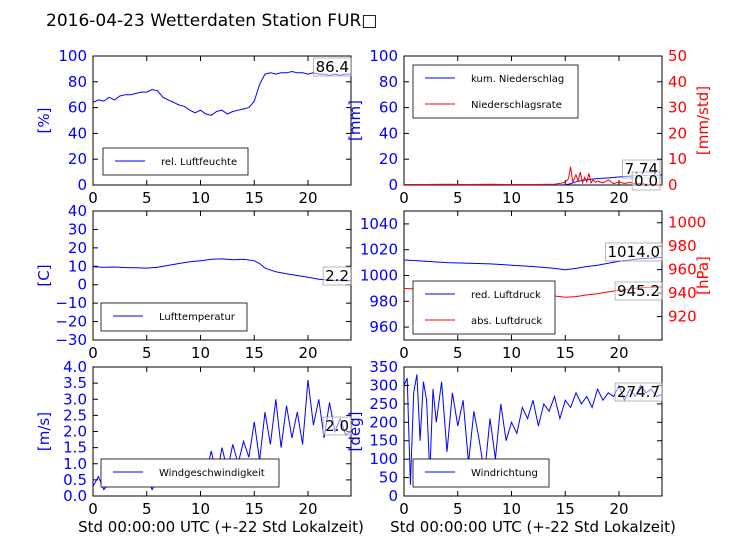 The height and width of the screenshot is (552, 736). I want to click on temperature-y-tick-label: 30, so click(77, 229).